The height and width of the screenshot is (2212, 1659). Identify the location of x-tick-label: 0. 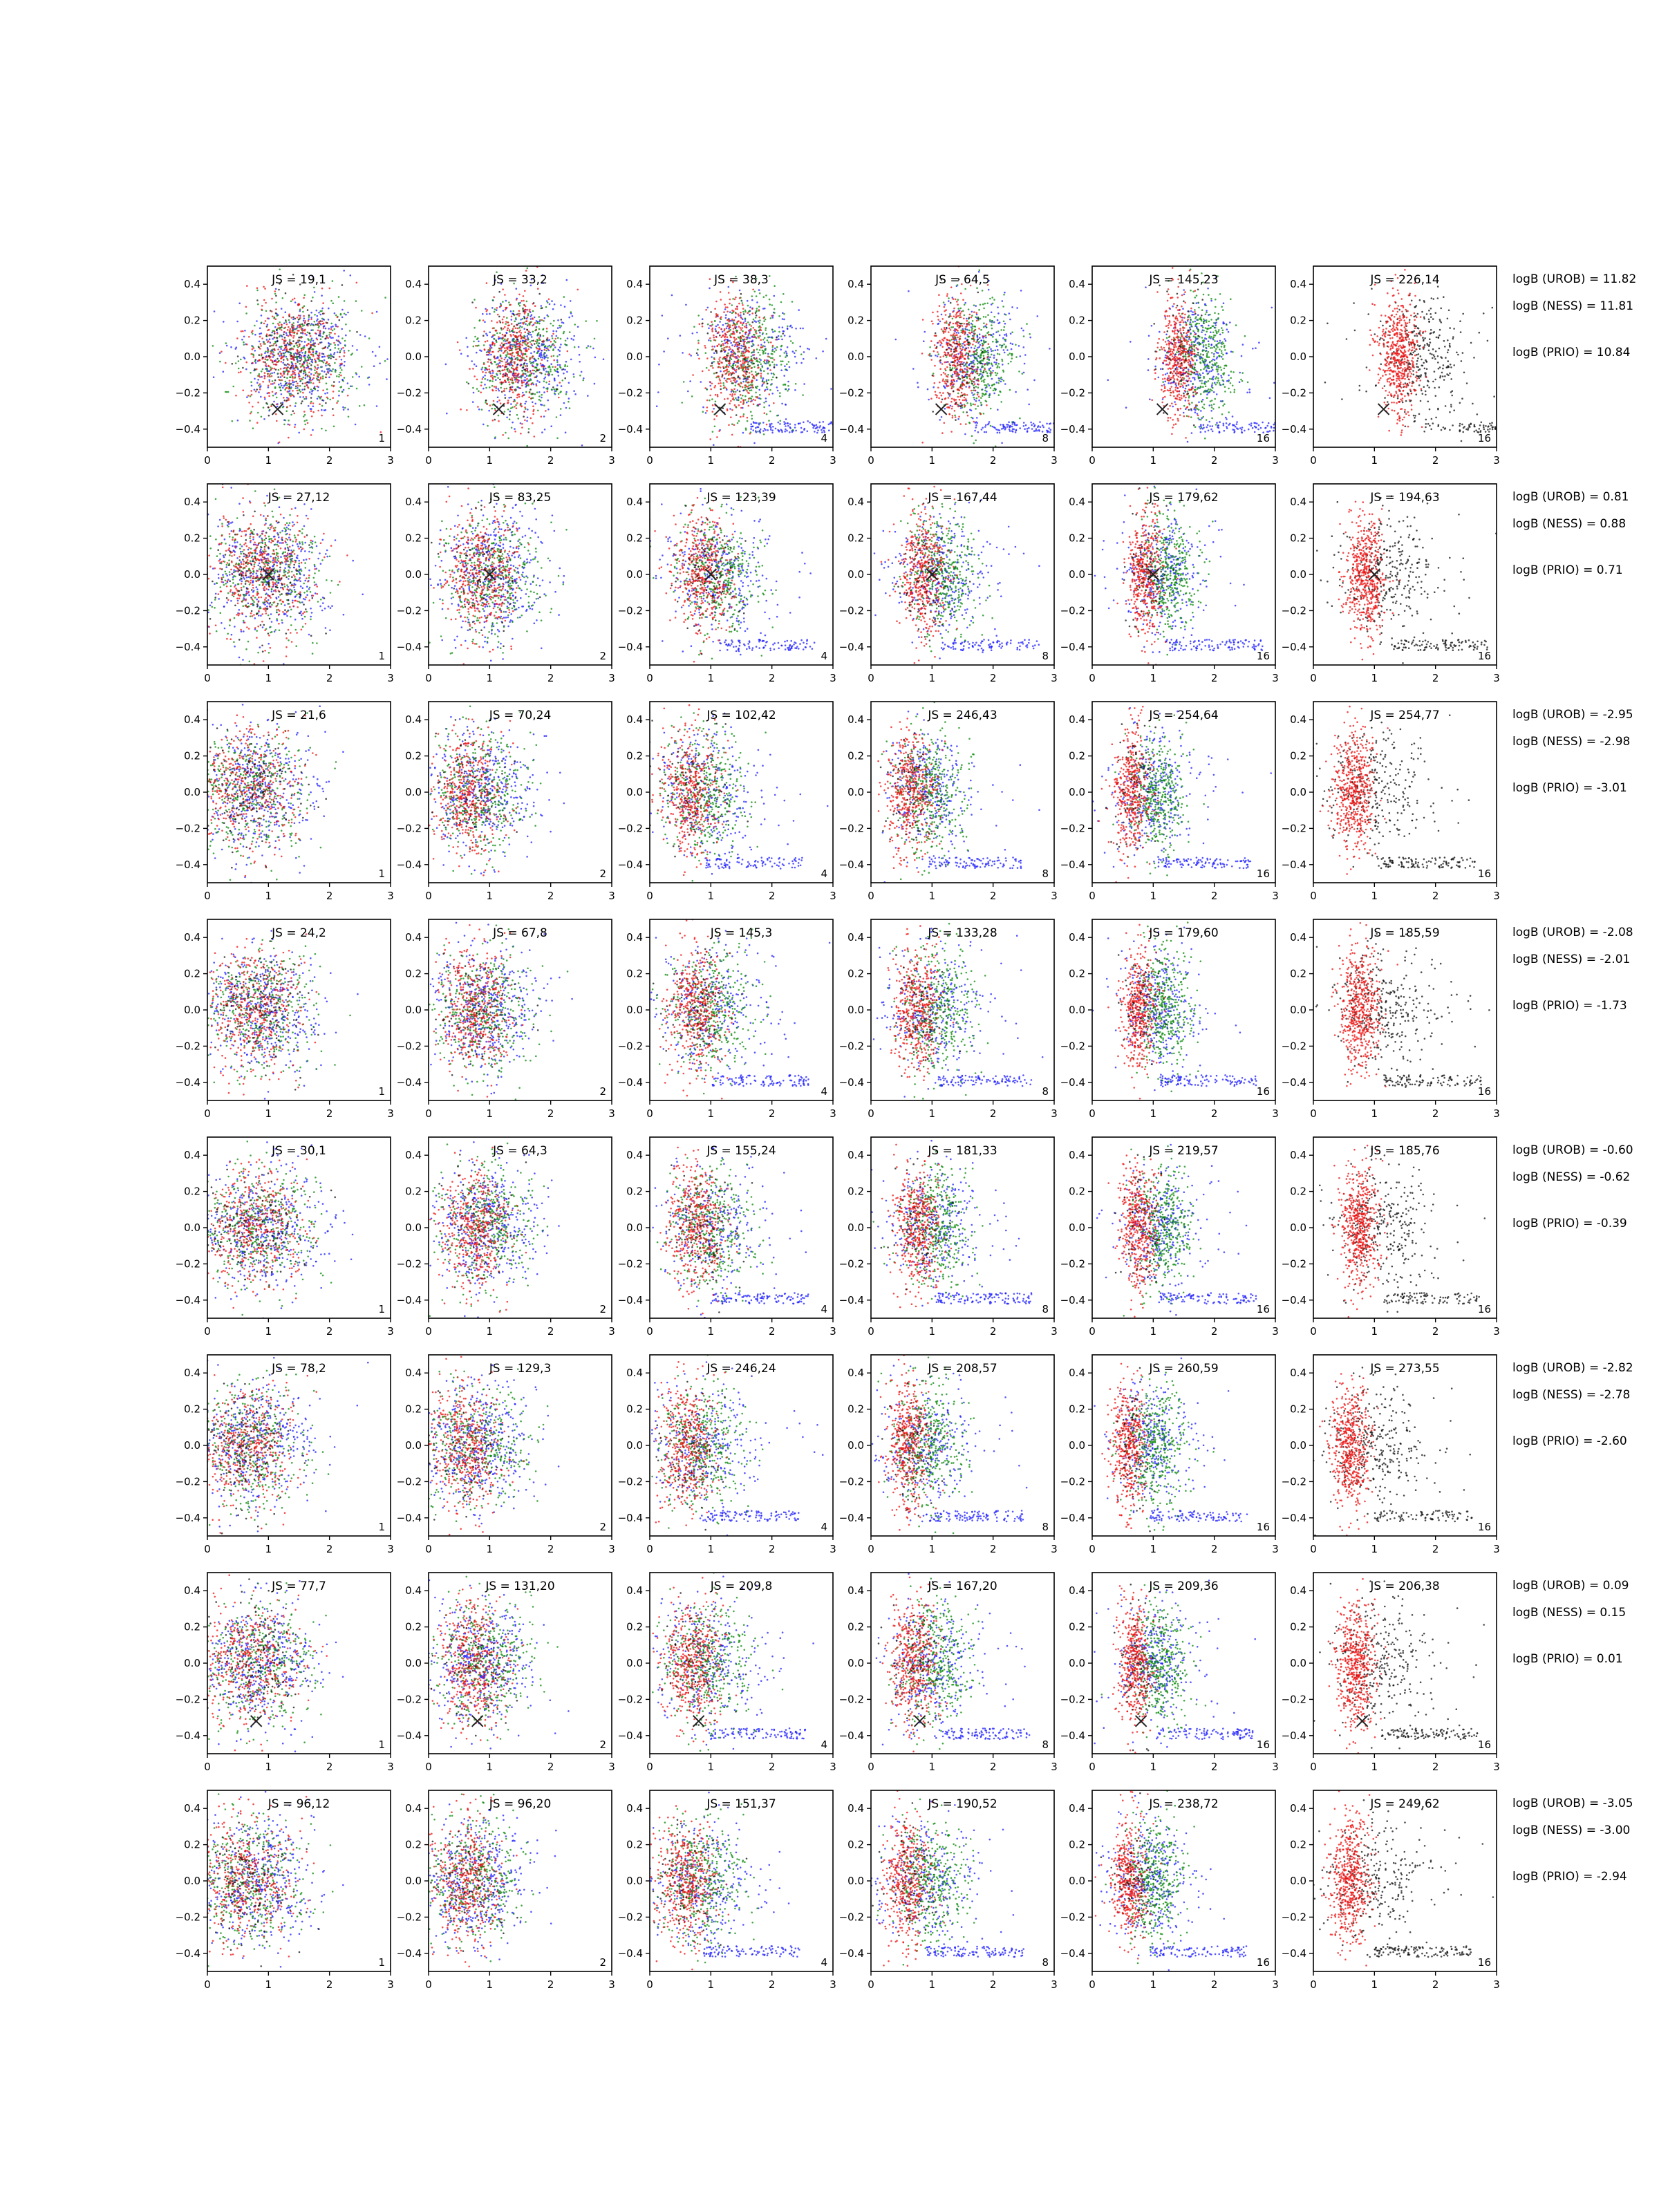
(428, 460).